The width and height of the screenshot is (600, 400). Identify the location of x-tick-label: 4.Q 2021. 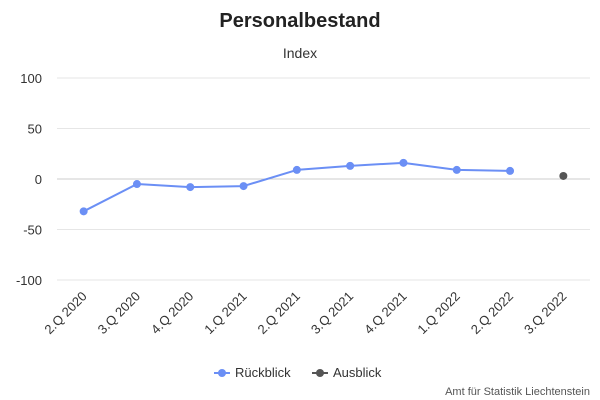
(385, 313).